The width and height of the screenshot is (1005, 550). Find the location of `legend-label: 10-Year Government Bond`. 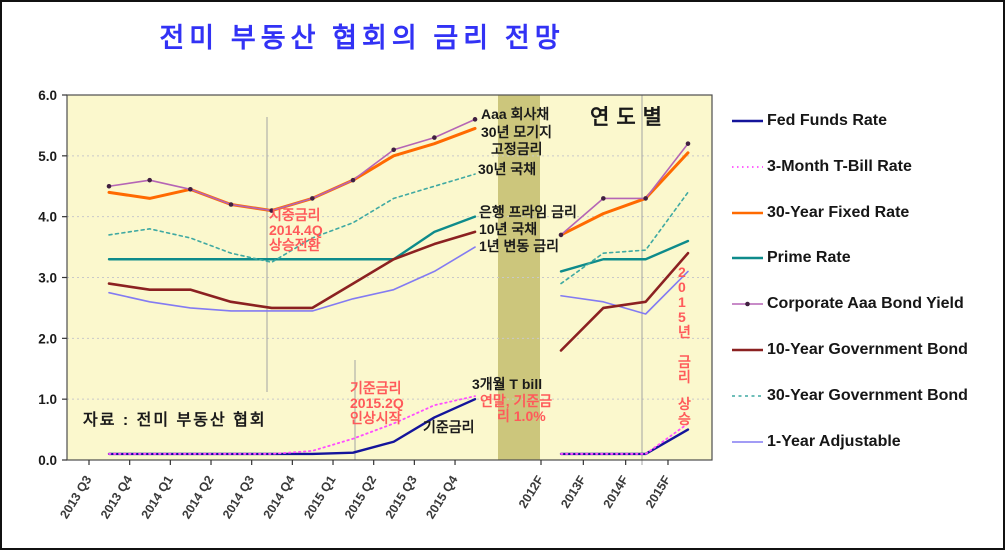

legend-label: 10-Year Government Bond is located at coordinates (867, 349).